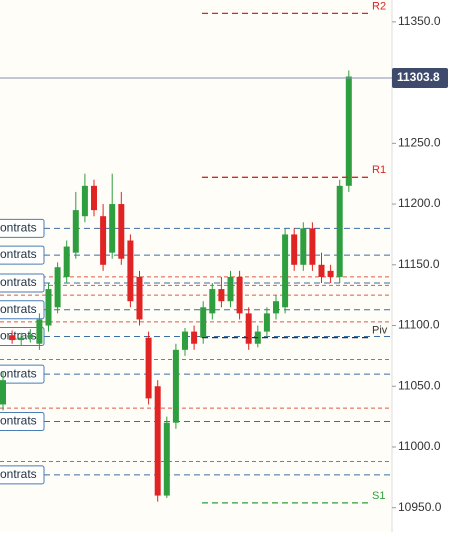  I want to click on pivot-label: S1, so click(378, 496).